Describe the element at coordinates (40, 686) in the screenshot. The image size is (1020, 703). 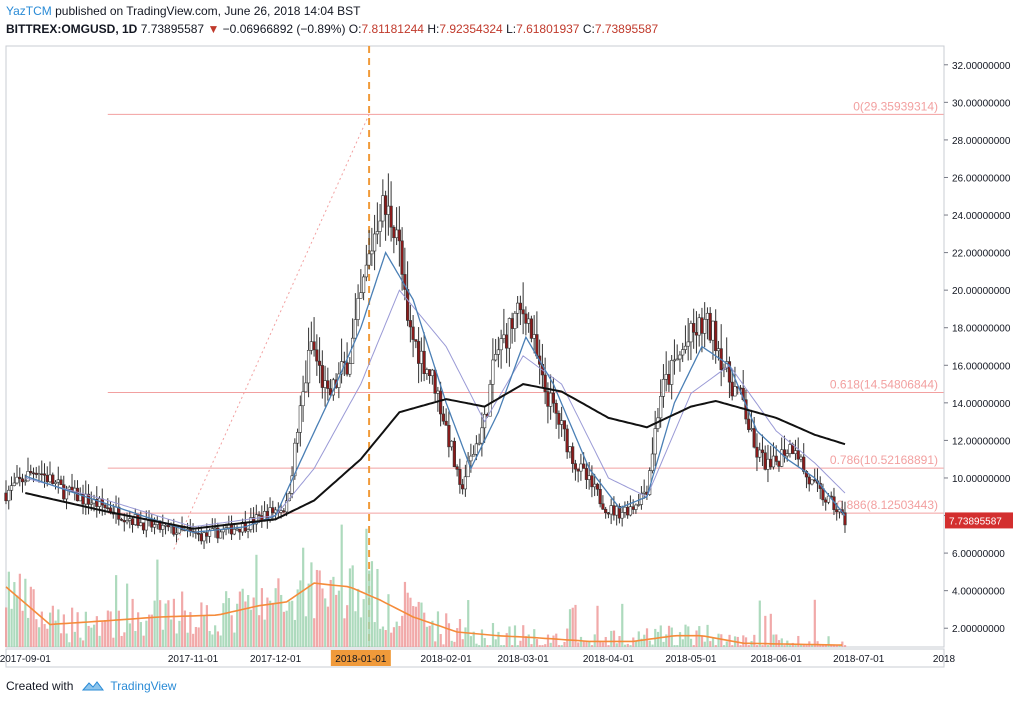
I see `created-with-text: Created with` at that location.